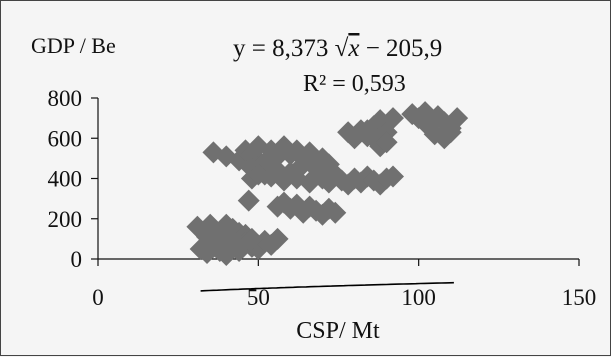 The image size is (611, 357). What do you see at coordinates (353, 48) in the screenshot?
I see `equation-x: x` at bounding box center [353, 48].